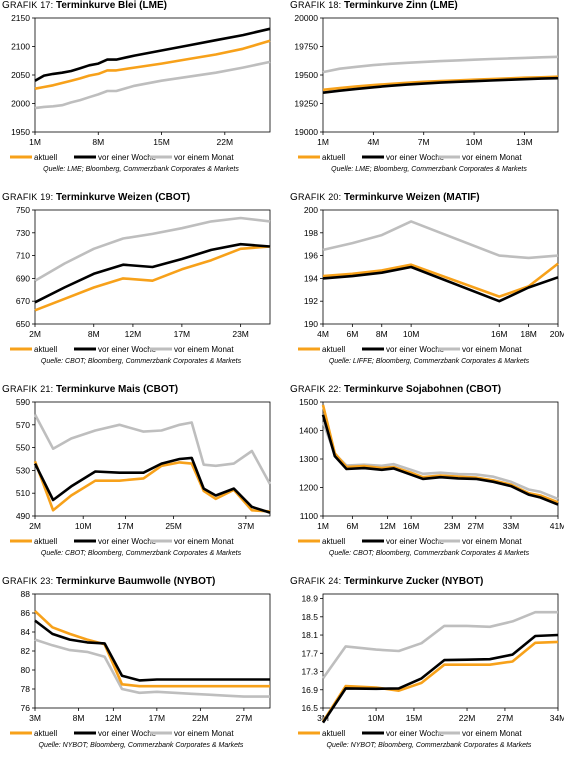 The width and height of the screenshot is (564, 764). I want to click on chart-title: GRAFIK 18: Terminkurve Zinn (LME), so click(374, 5).